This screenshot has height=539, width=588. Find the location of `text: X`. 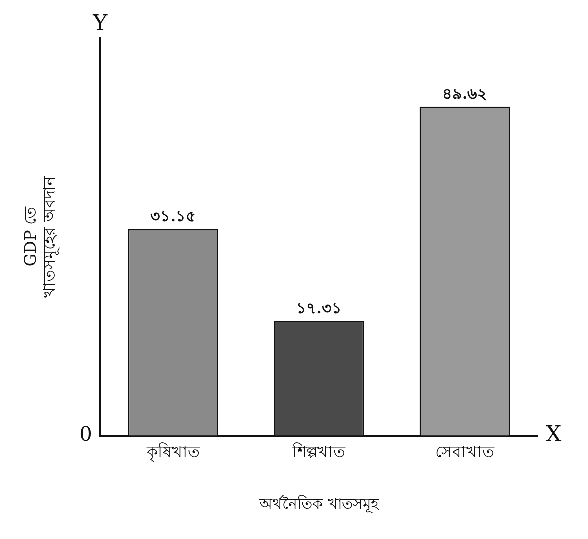

text: X is located at coordinates (554, 435).